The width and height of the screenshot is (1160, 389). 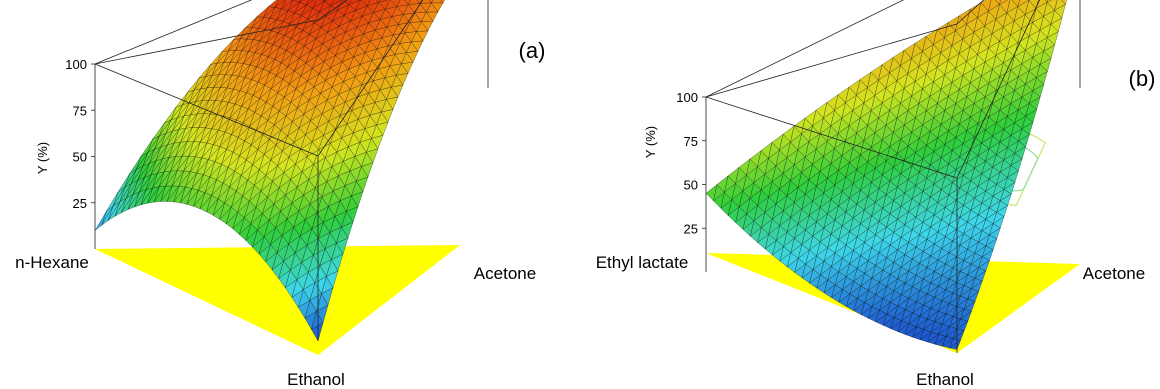 I want to click on component-label-left: Ethyl lactate, so click(x=642, y=262).